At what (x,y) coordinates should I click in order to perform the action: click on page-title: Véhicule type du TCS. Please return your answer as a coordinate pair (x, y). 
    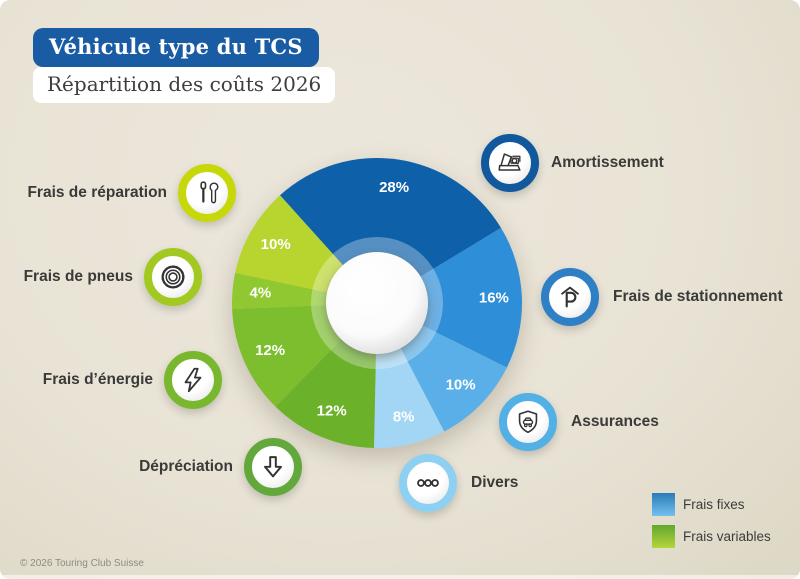
    Looking at the image, I should click on (176, 47).